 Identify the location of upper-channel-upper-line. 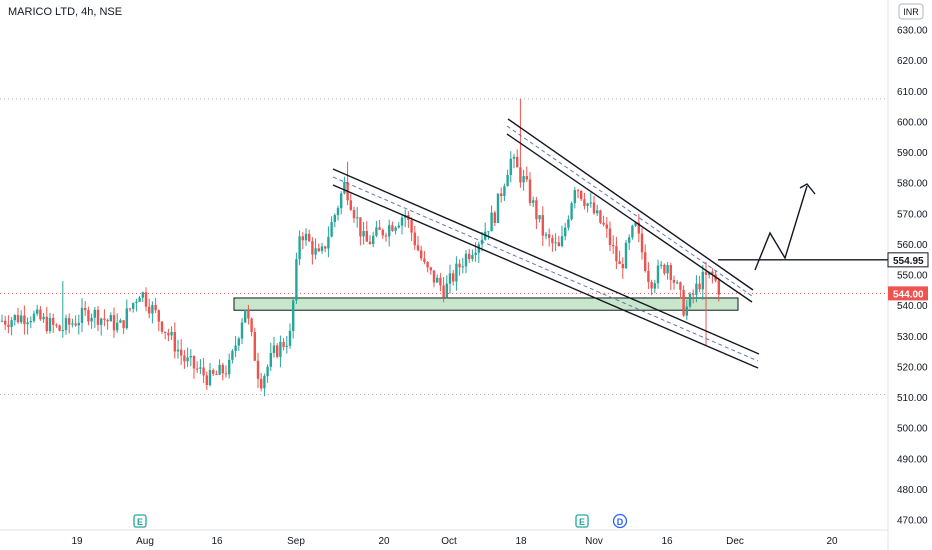
(630, 204).